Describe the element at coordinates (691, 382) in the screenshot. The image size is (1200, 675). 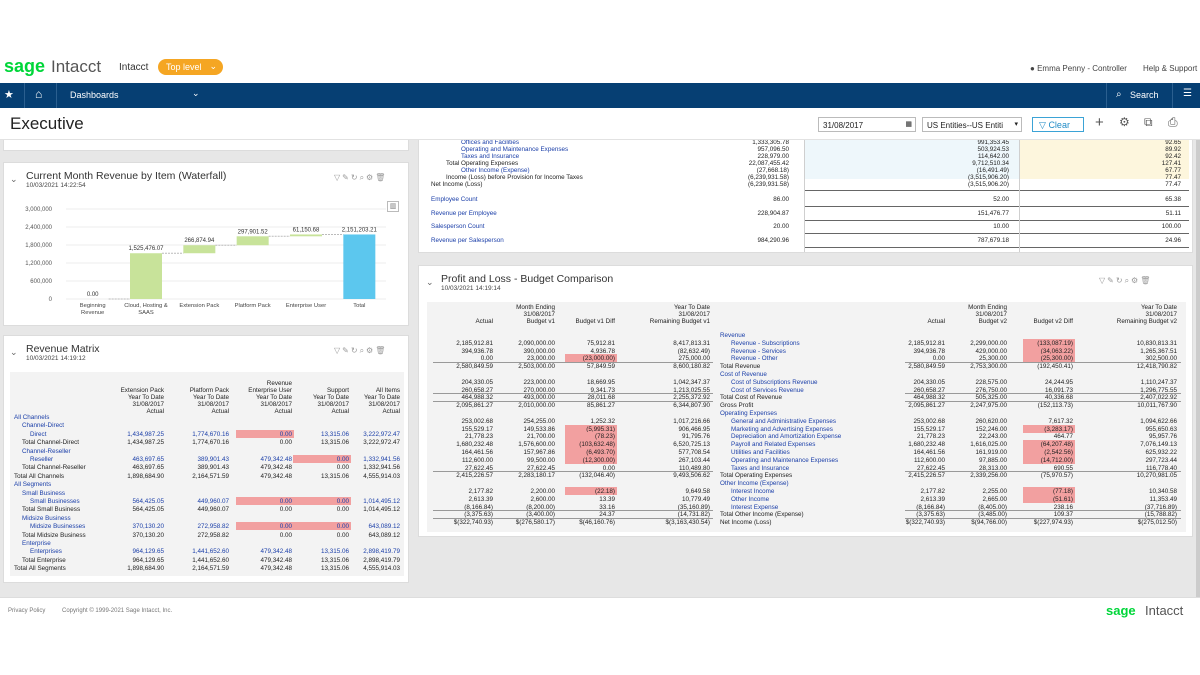
I see `pnl-cell: 1,042,347.37` at that location.